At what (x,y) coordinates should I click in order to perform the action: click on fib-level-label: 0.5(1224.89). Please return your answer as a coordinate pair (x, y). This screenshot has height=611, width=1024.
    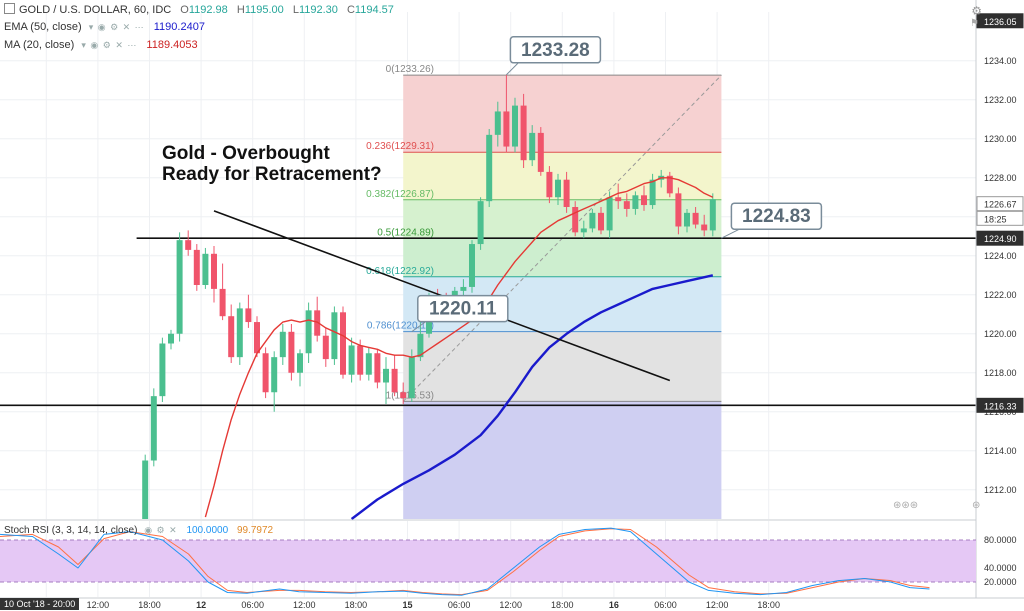
    Looking at the image, I should click on (405, 232).